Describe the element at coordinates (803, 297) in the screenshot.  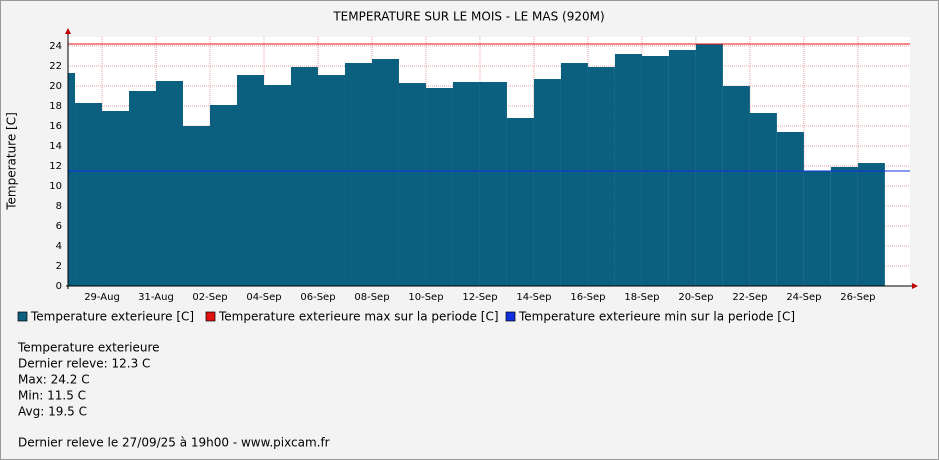
I see `x-tick-label: 24-Sep` at that location.